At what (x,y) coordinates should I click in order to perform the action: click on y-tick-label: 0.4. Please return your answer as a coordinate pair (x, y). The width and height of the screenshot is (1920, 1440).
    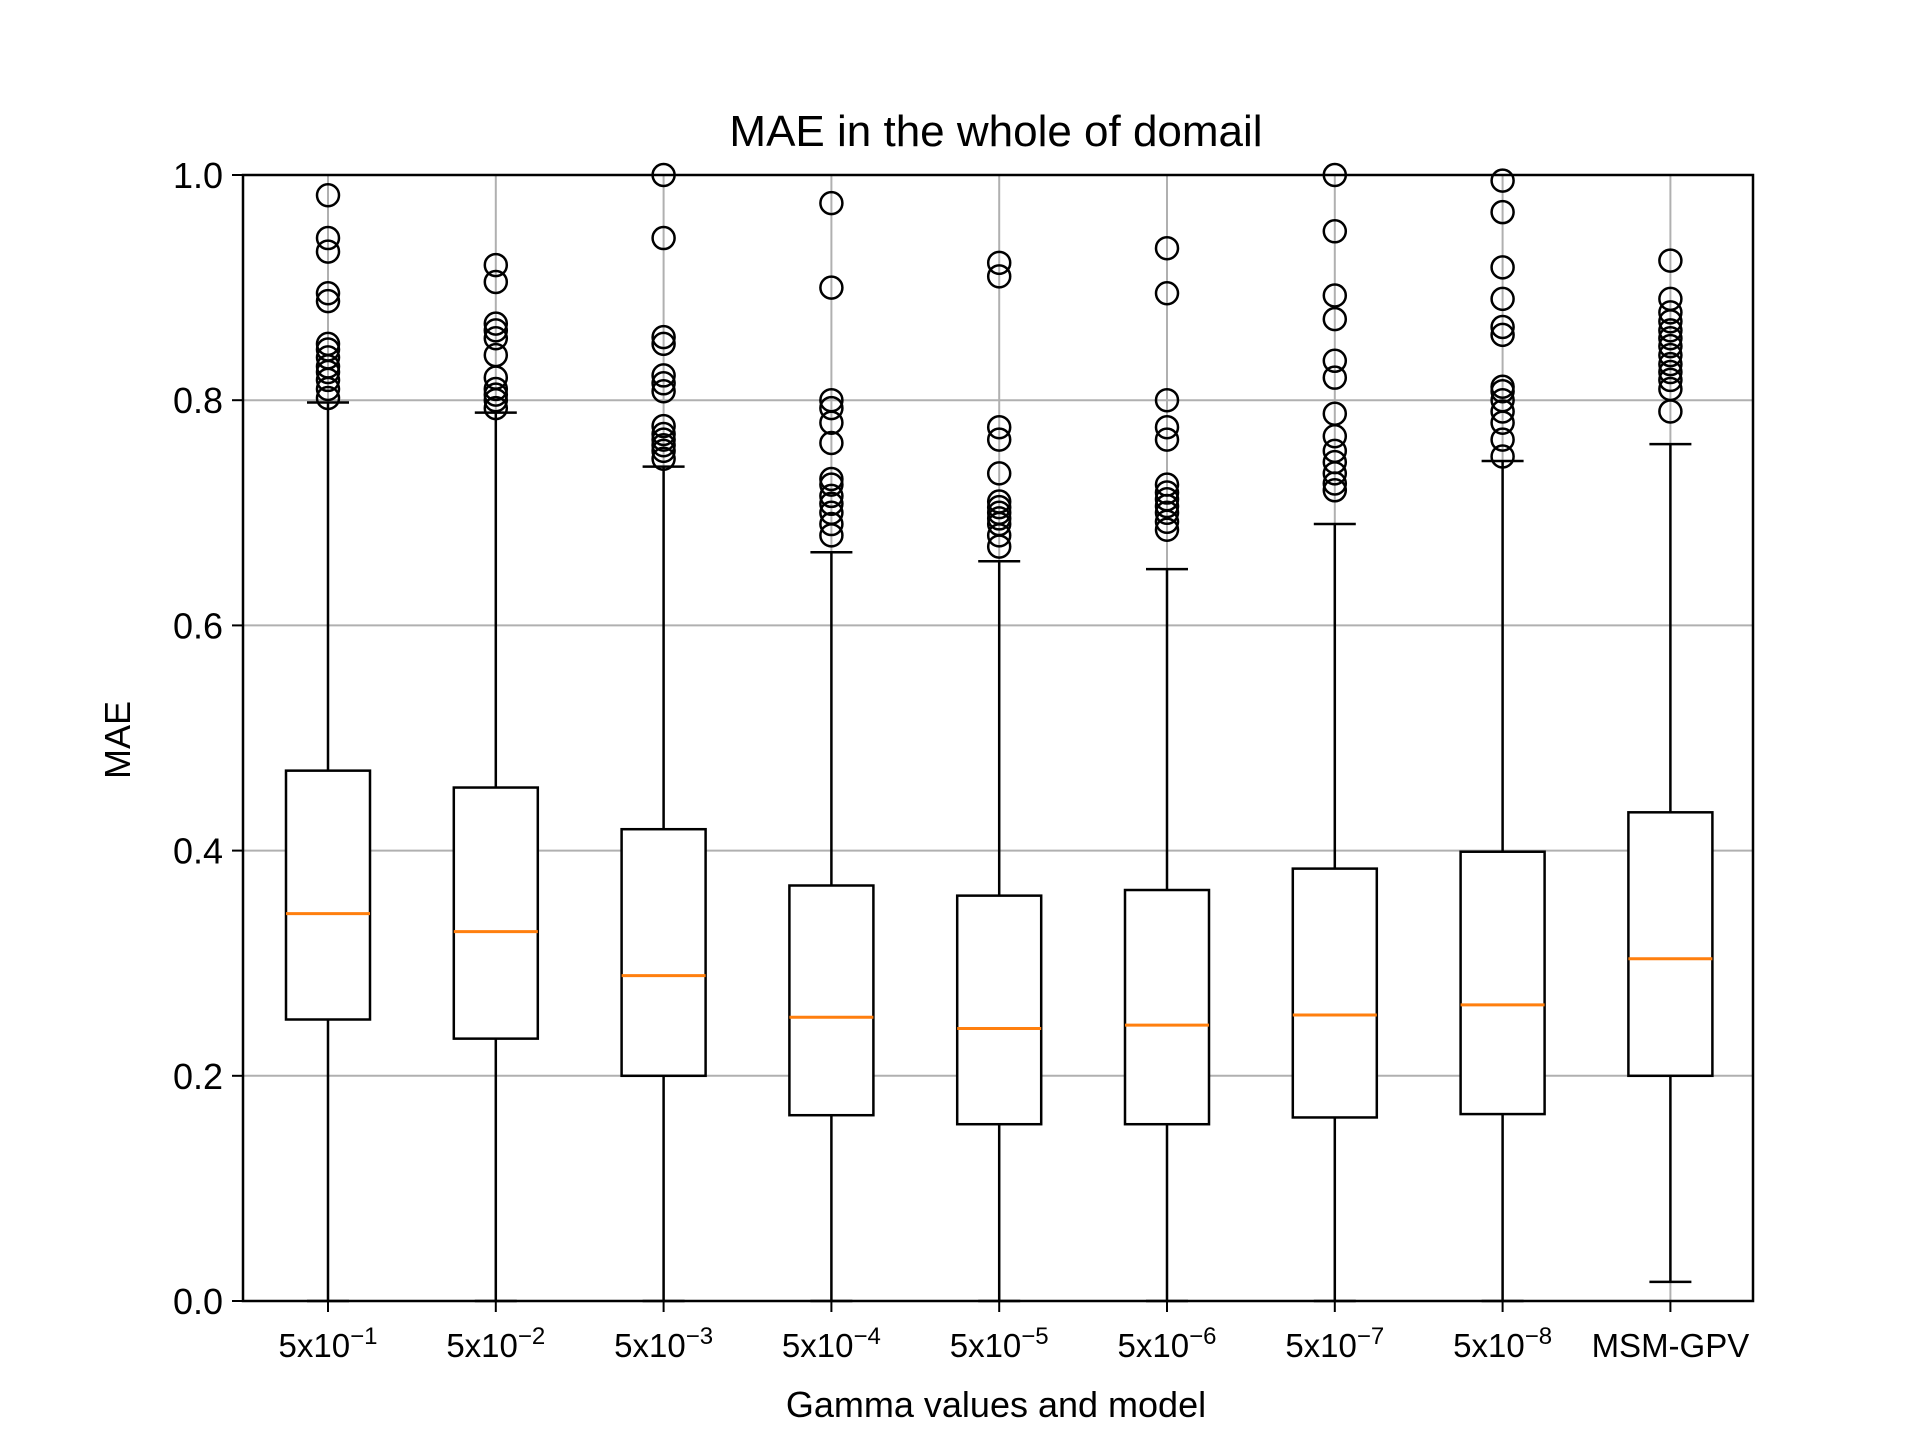
    Looking at the image, I should click on (198, 851).